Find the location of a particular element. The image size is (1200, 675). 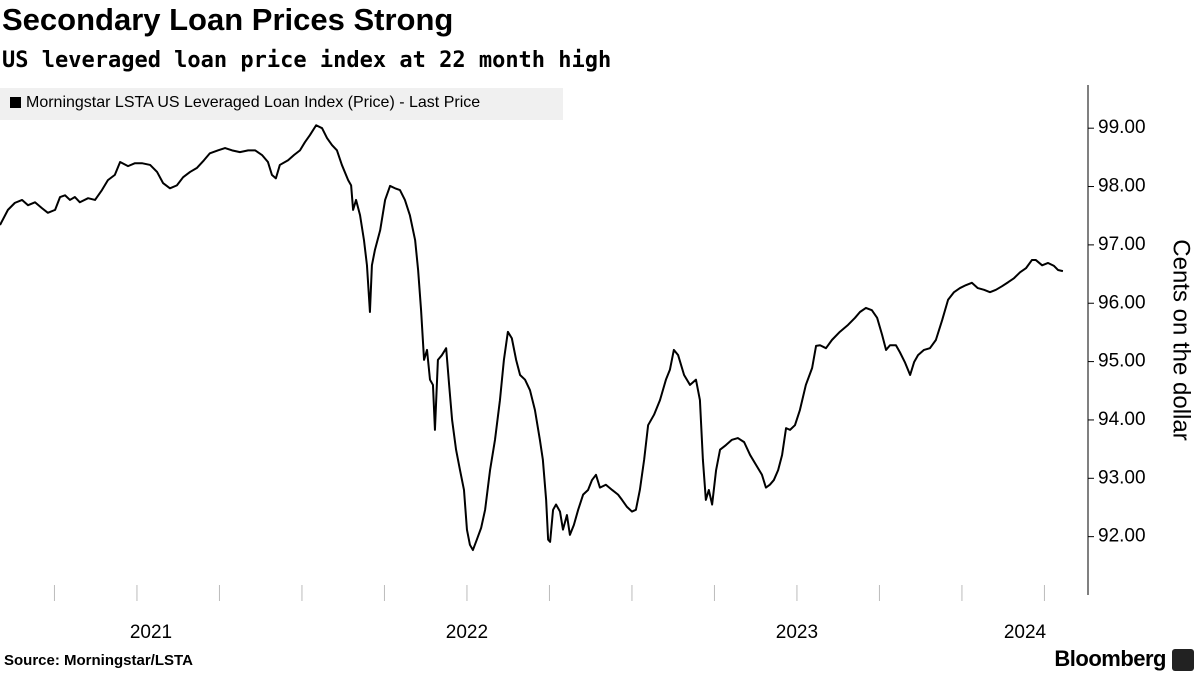

brand: Bloomberg is located at coordinates (1110, 658).